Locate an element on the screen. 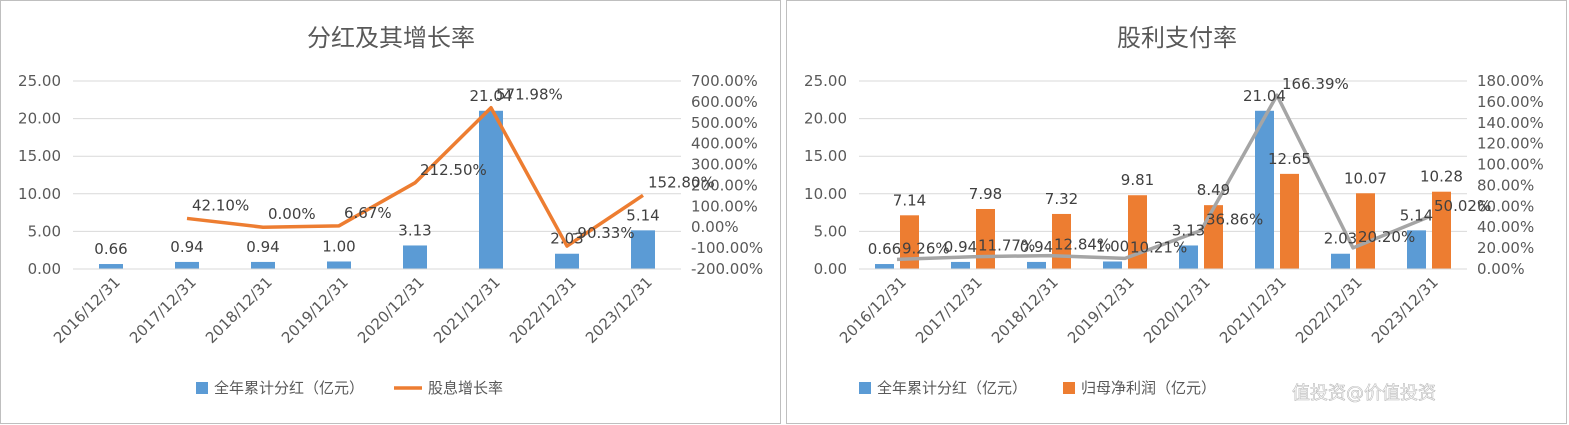 Image resolution: width=1569 pixels, height=425 pixels. series-line is located at coordinates (415, 176).